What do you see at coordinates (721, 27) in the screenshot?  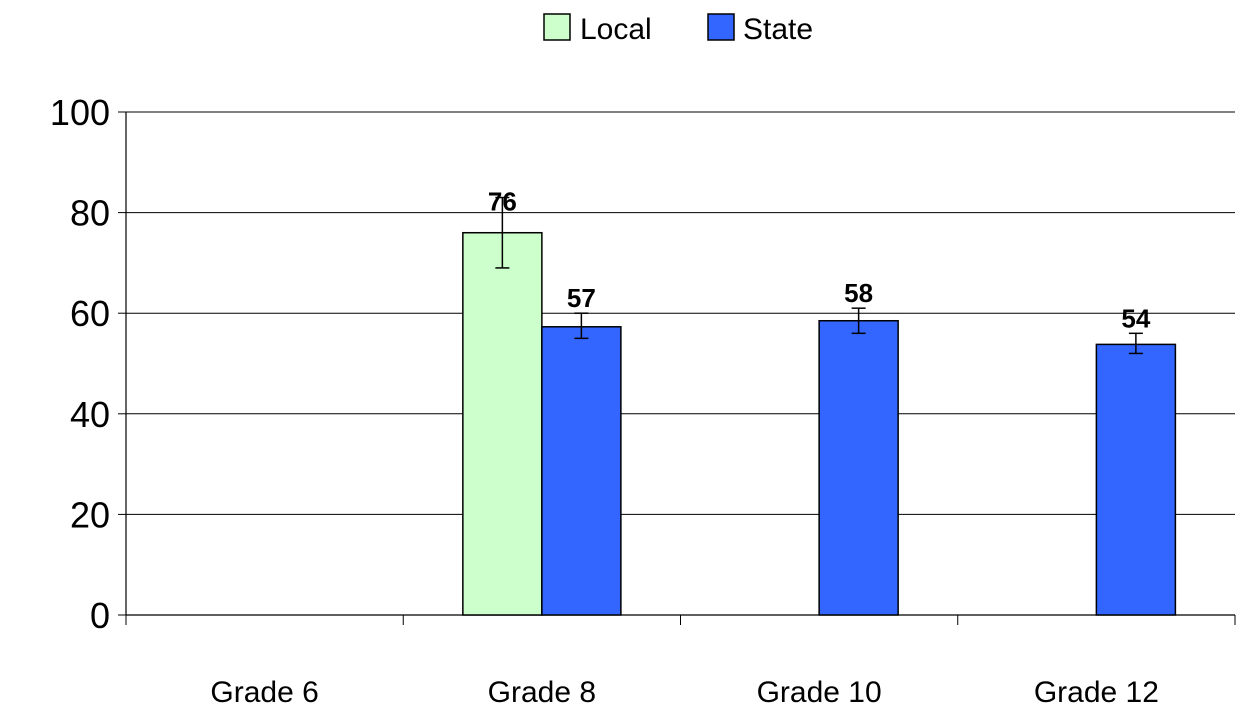 I see `legend-swatch-state` at bounding box center [721, 27].